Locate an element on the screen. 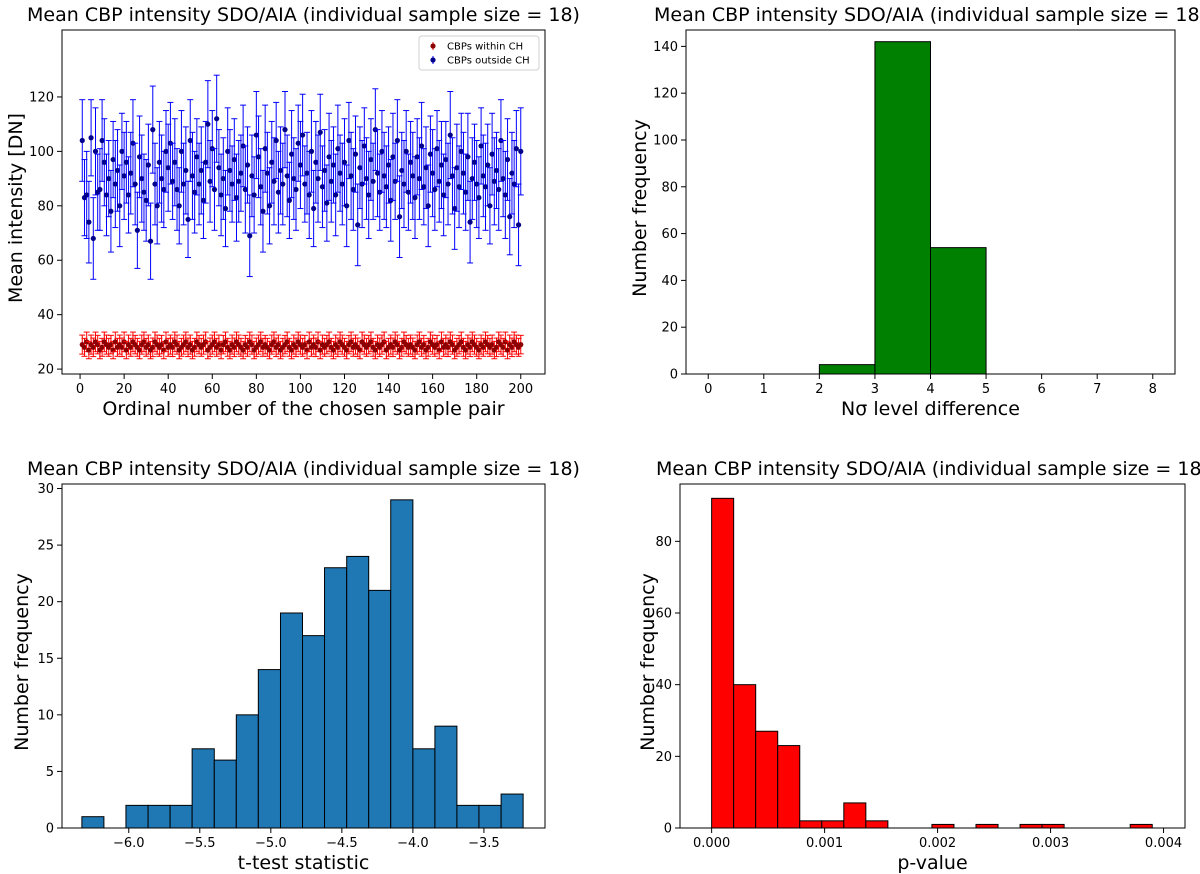  x-tick-label: 1 is located at coordinates (764, 389).